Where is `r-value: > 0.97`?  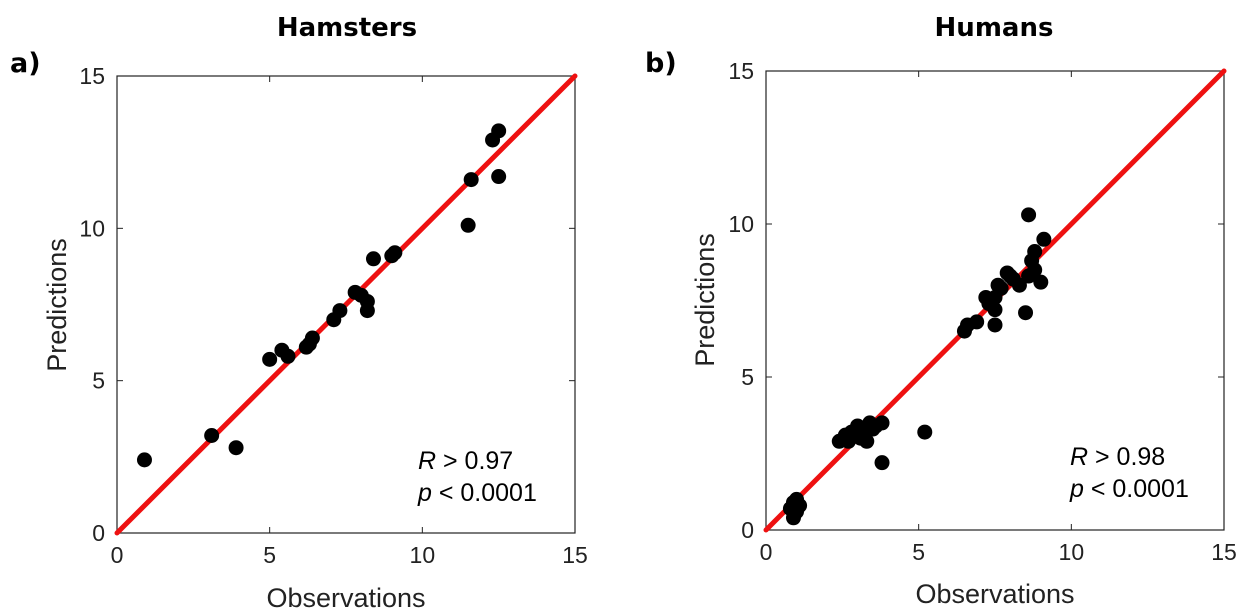 r-value: > 0.97 is located at coordinates (474, 461).